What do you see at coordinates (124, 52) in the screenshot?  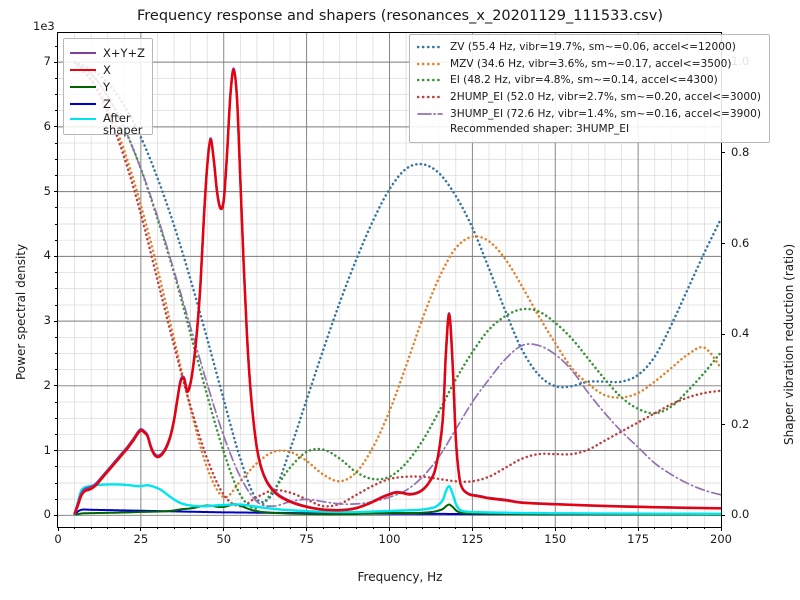 I see `series-legend-label: X+Y+Z` at bounding box center [124, 52].